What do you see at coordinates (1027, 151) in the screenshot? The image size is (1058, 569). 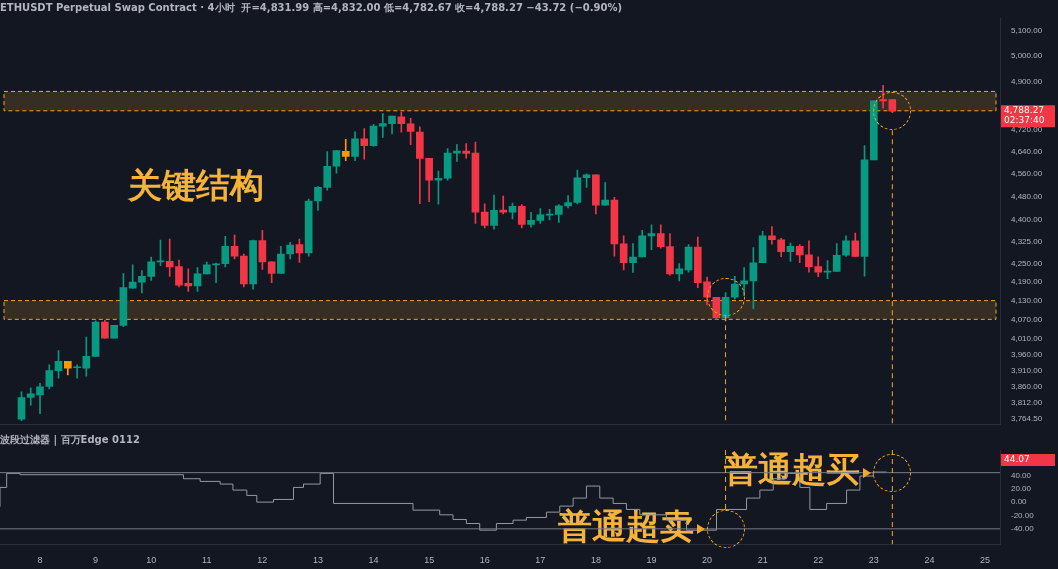 I see `y-tick-label: 4,640.00` at bounding box center [1027, 151].